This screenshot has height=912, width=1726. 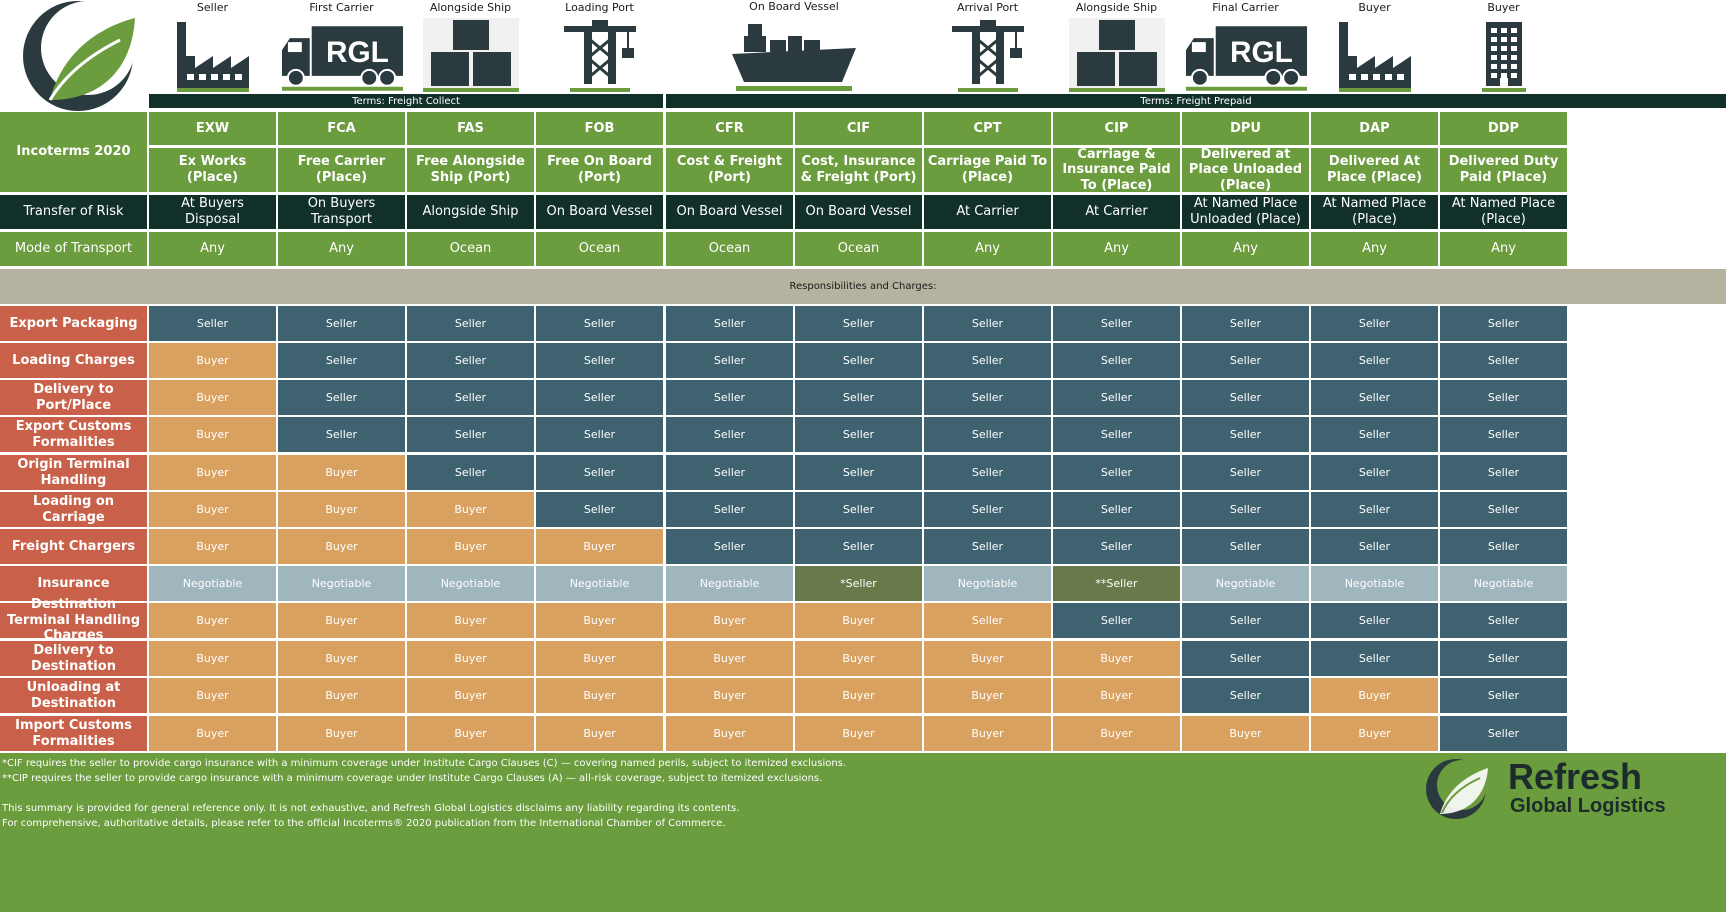 What do you see at coordinates (858, 249) in the screenshot?
I see `mode-of-transport-cif: Ocean` at bounding box center [858, 249].